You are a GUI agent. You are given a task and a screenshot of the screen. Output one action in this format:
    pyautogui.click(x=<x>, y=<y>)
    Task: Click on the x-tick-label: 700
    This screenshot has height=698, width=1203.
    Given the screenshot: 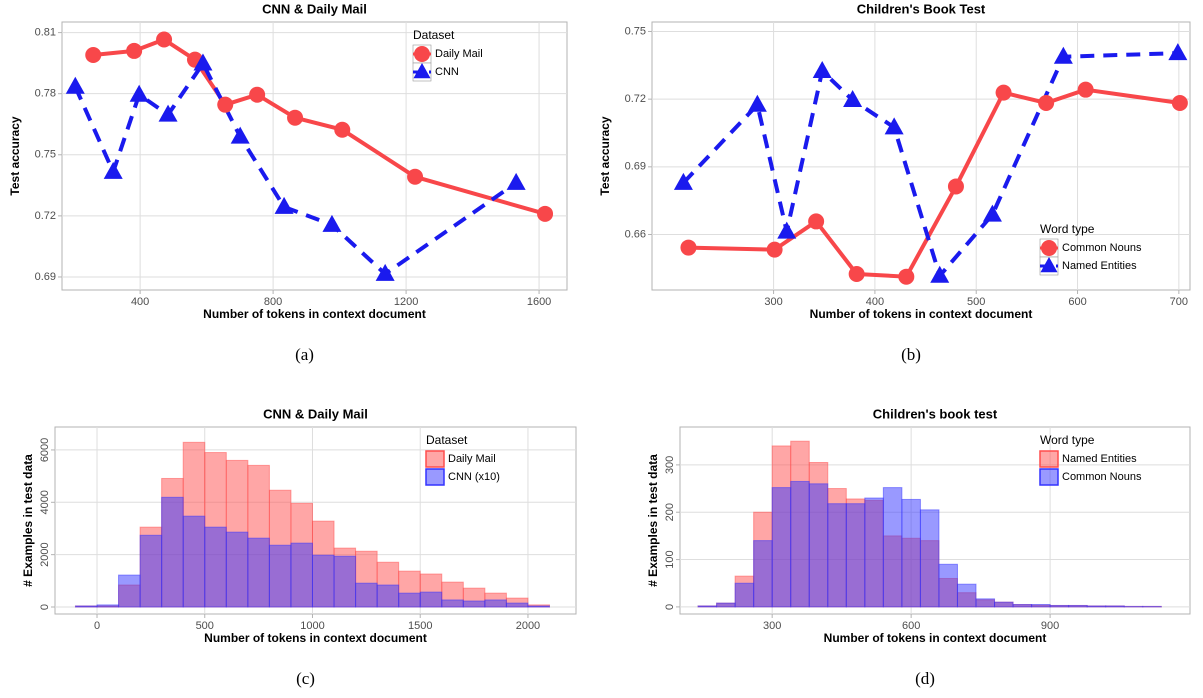 What is the action you would take?
    pyautogui.click(x=1179, y=302)
    